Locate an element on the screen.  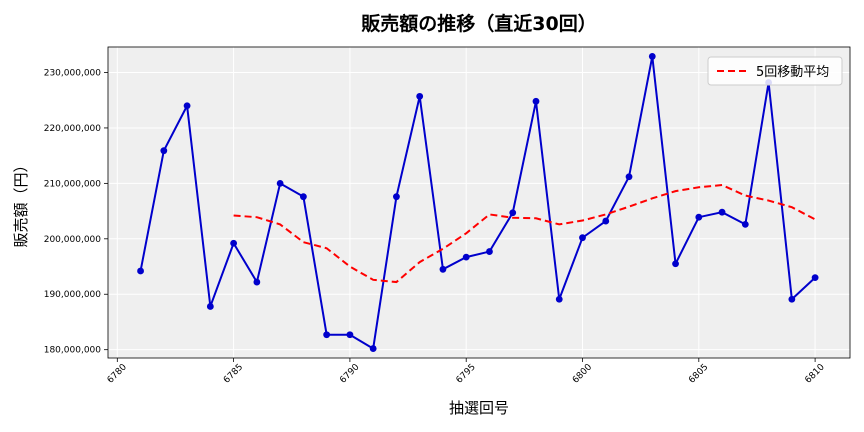
x-tick-label: 6785 is located at coordinates (233, 373).